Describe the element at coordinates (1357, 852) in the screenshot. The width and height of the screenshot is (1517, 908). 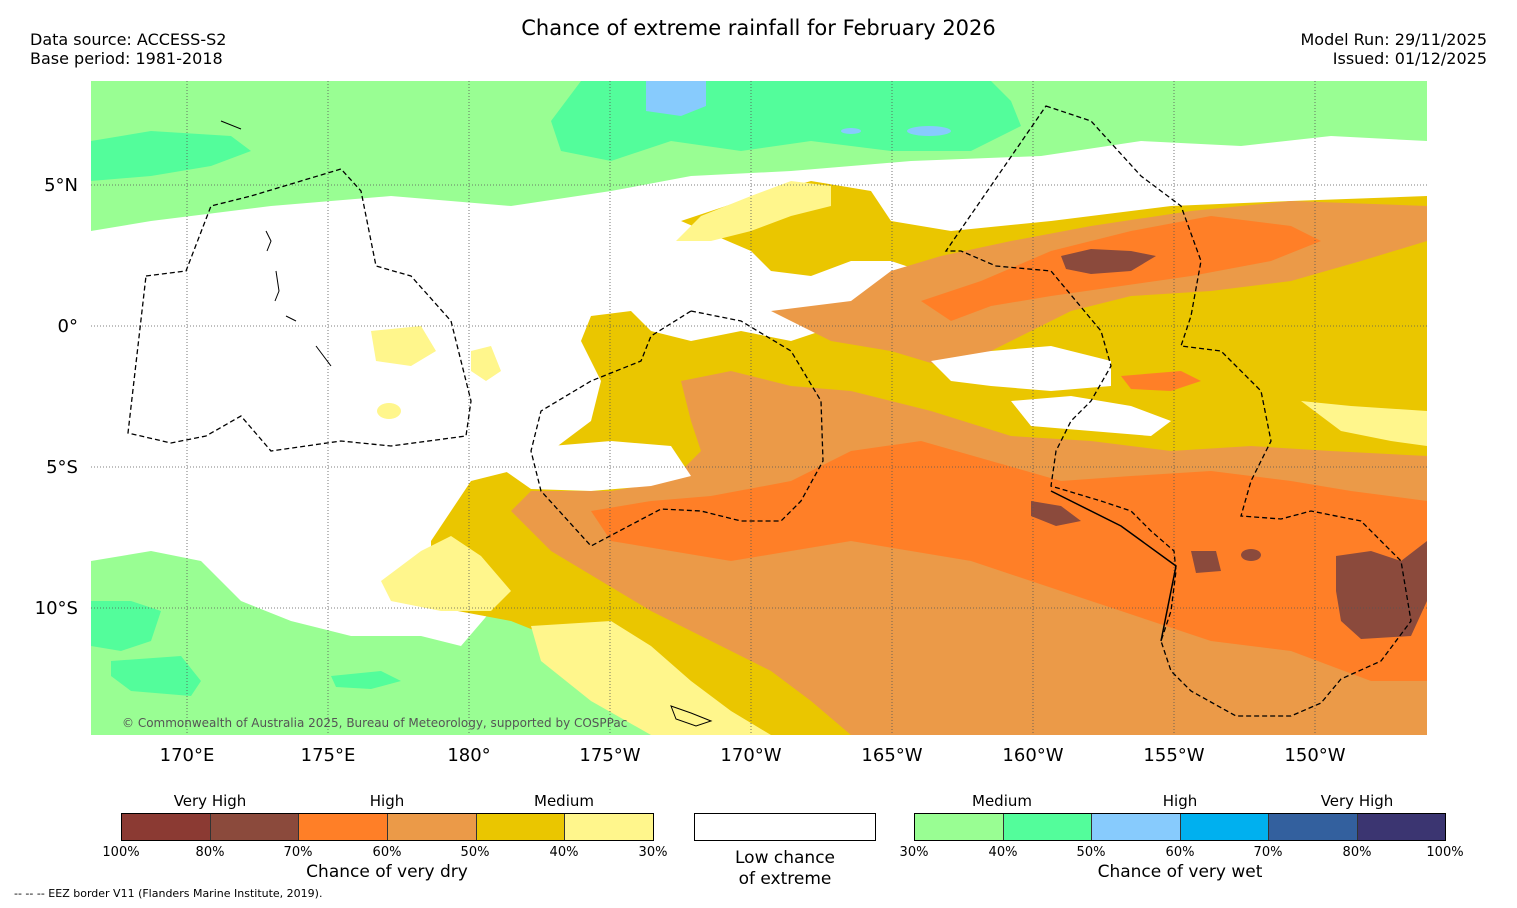
I see `wet-tick-80: 80%` at that location.